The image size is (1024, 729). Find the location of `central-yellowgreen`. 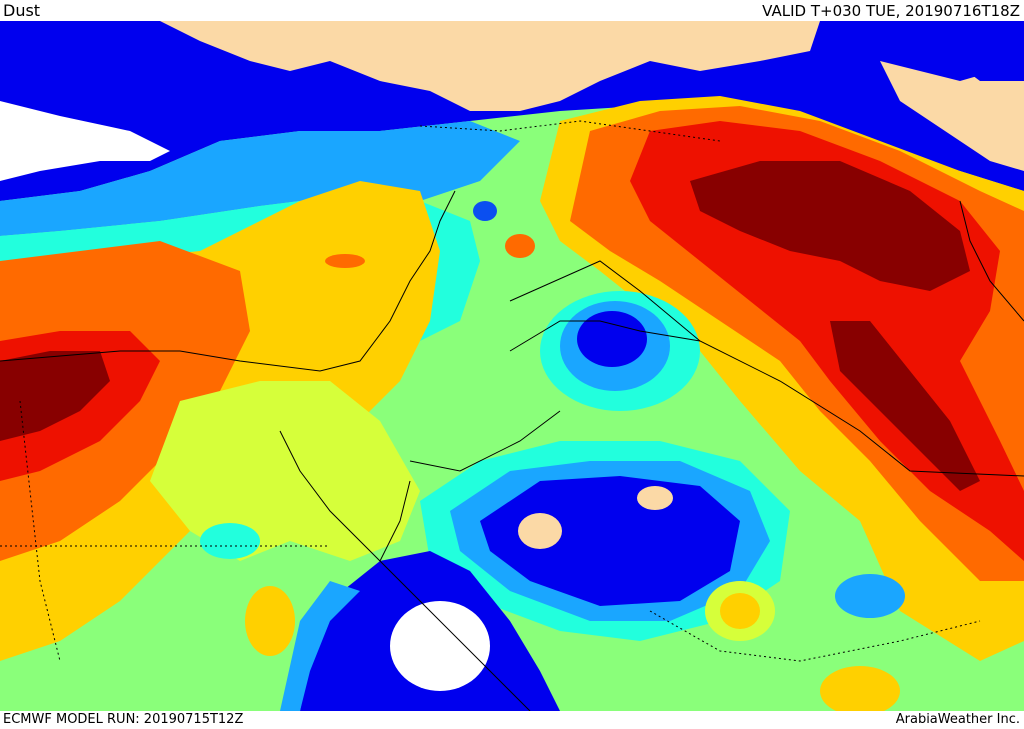

central-yellowgreen is located at coordinates (285, 471).